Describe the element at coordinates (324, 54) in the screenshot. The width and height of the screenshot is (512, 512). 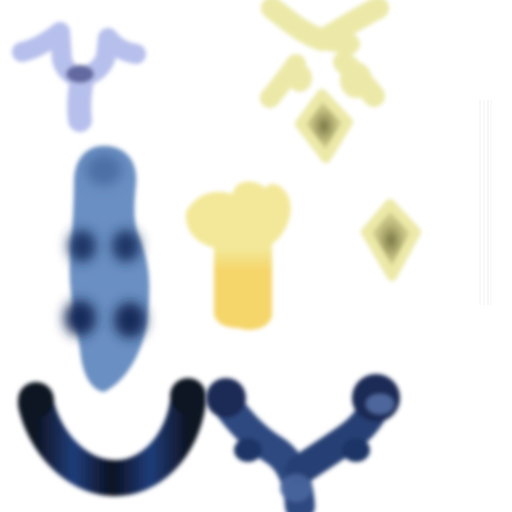
I see `butter-star-shape` at that location.